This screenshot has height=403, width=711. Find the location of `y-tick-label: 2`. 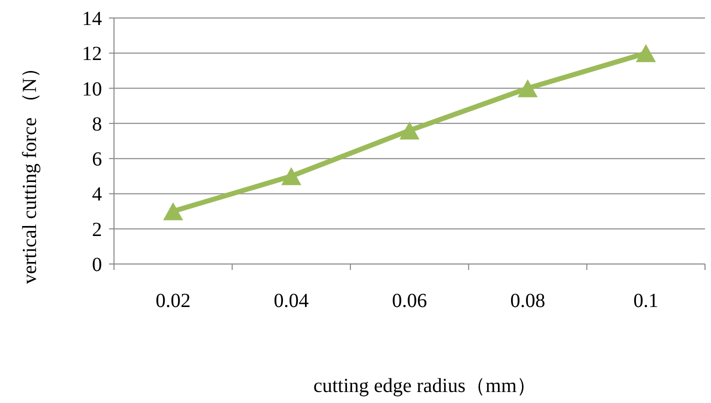

y-tick-label: 2 is located at coordinates (97, 229).